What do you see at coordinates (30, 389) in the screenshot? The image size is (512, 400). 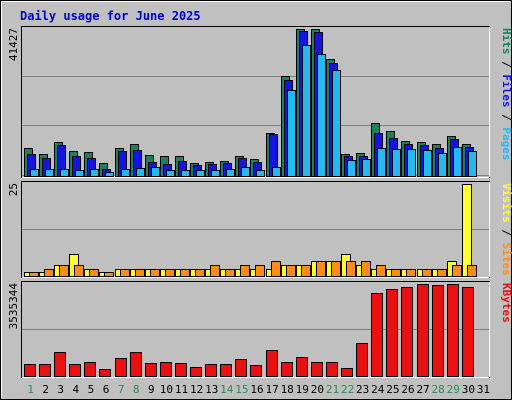 I see `x-tick-label-1: 1` at bounding box center [30, 389].